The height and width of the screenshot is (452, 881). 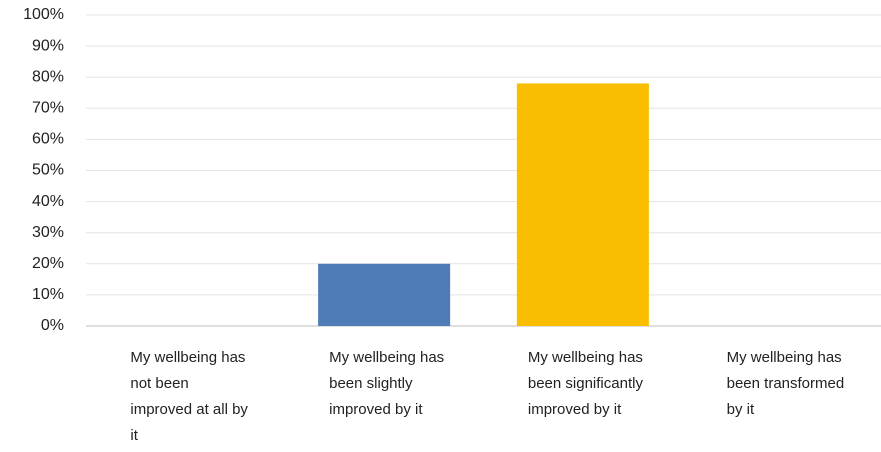 I want to click on y-tick-label: 90%, so click(x=48, y=45).